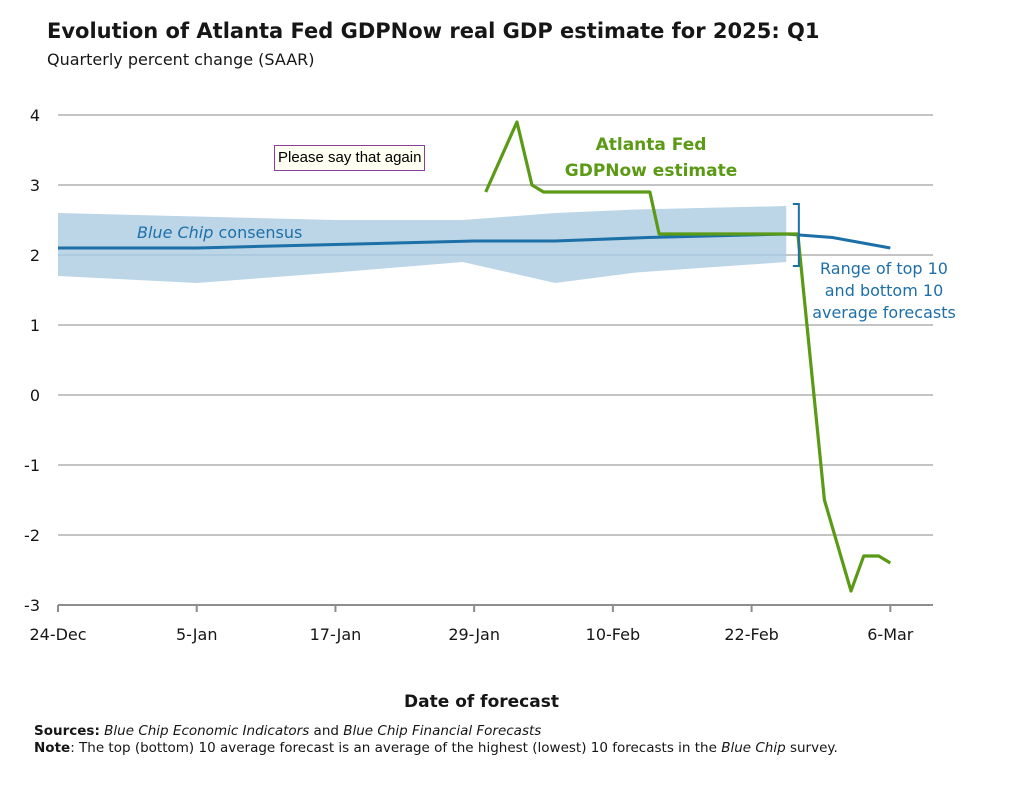 The image size is (1021, 797). What do you see at coordinates (481, 702) in the screenshot?
I see `x-axis-title: Date of forecast` at bounding box center [481, 702].